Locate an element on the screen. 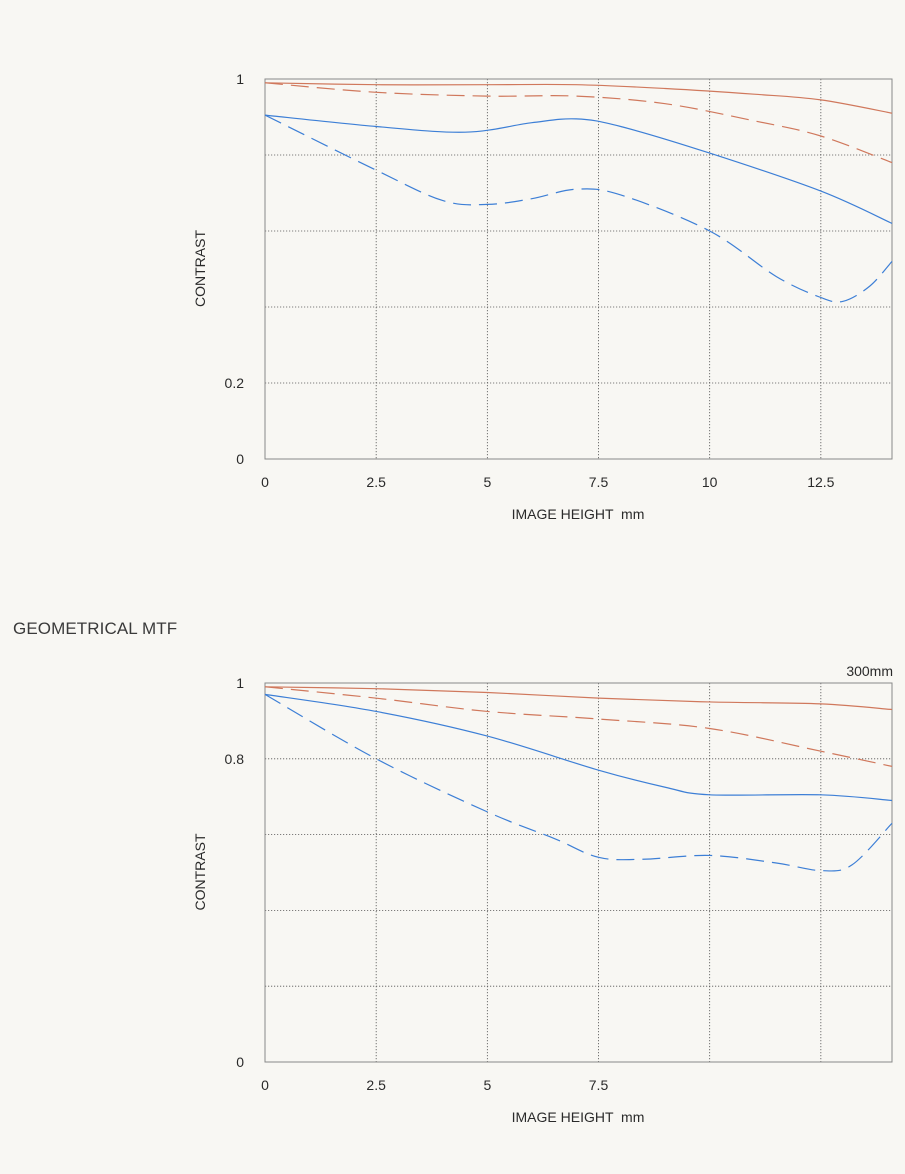 The height and width of the screenshot is (1174, 905). y-tick-label: 0.2 is located at coordinates (235, 383).